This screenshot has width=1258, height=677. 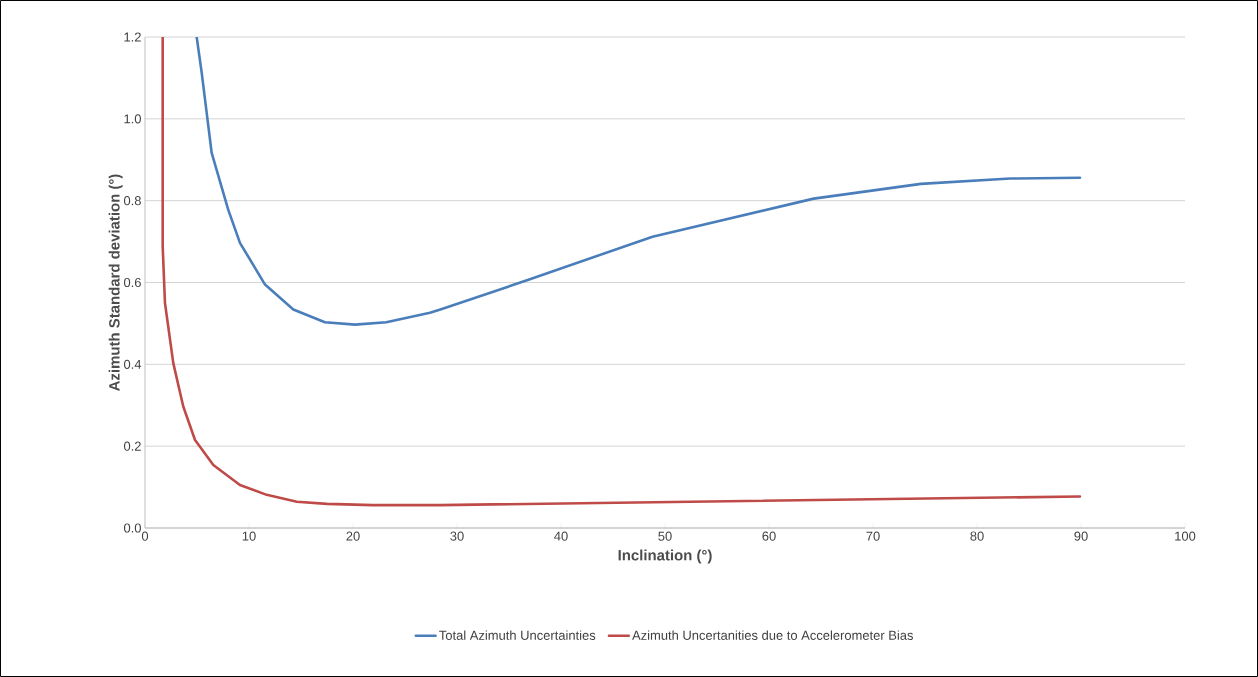 What do you see at coordinates (132, 201) in the screenshot?
I see `y-tick-label: 0.8` at bounding box center [132, 201].